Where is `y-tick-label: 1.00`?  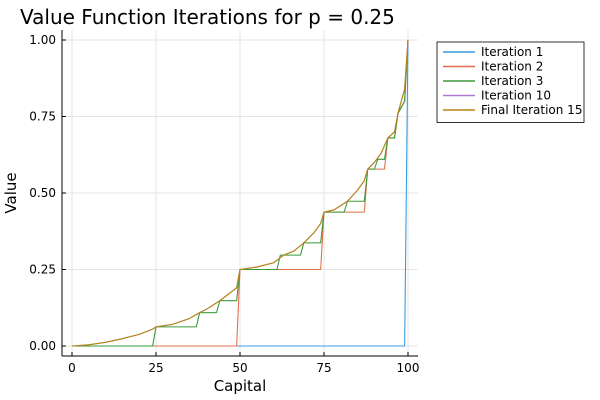 y-tick-label: 1.00 is located at coordinates (42, 40).